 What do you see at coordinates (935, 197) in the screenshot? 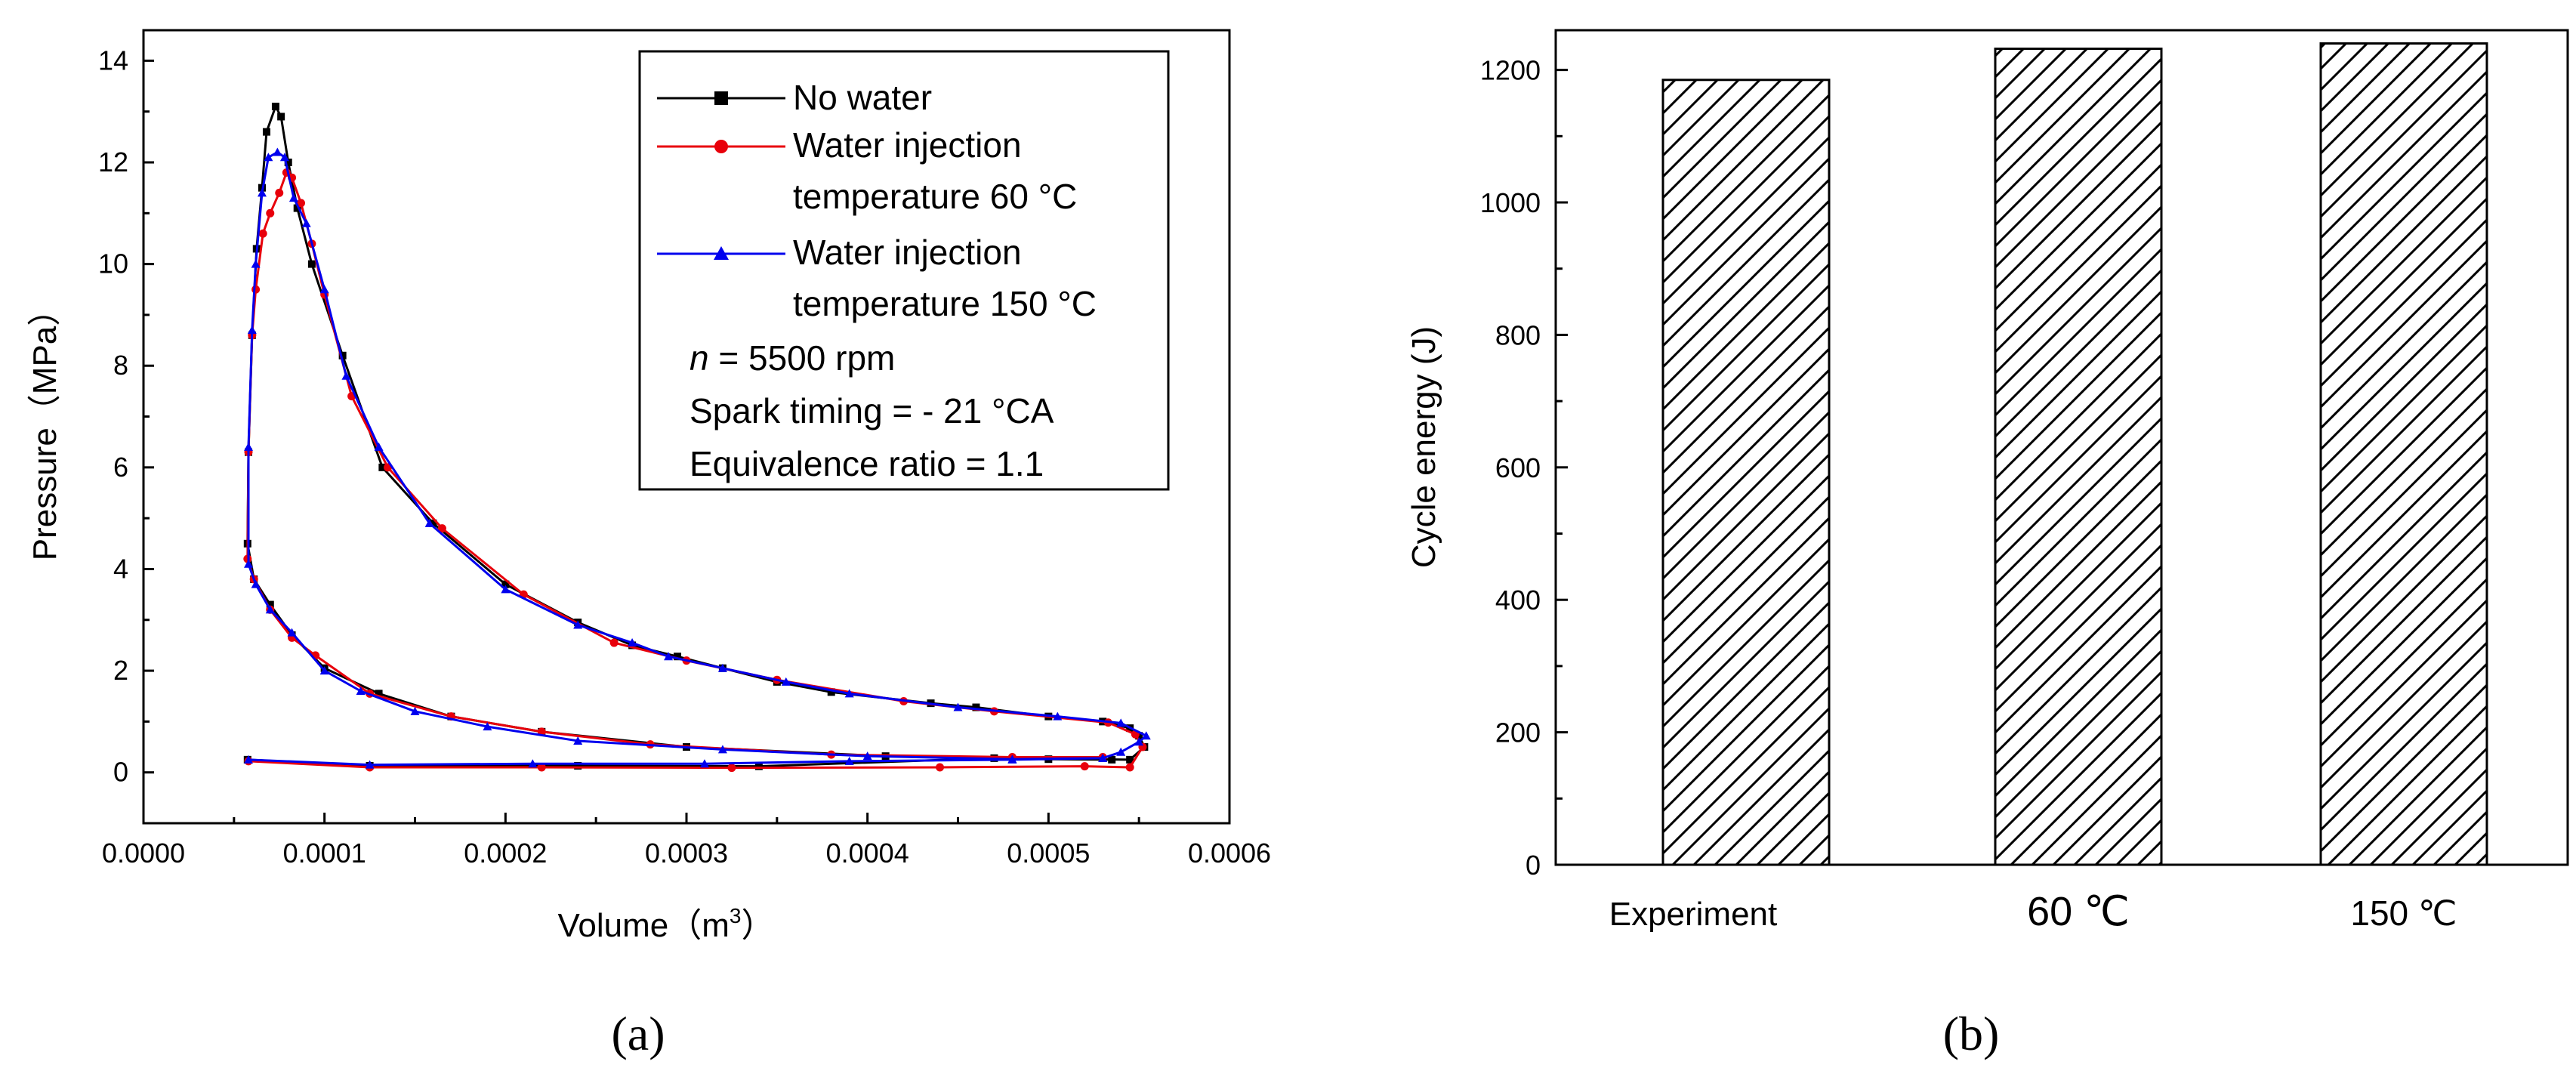
I see `legend-water60-line2: temperature 60 °C` at bounding box center [935, 197].